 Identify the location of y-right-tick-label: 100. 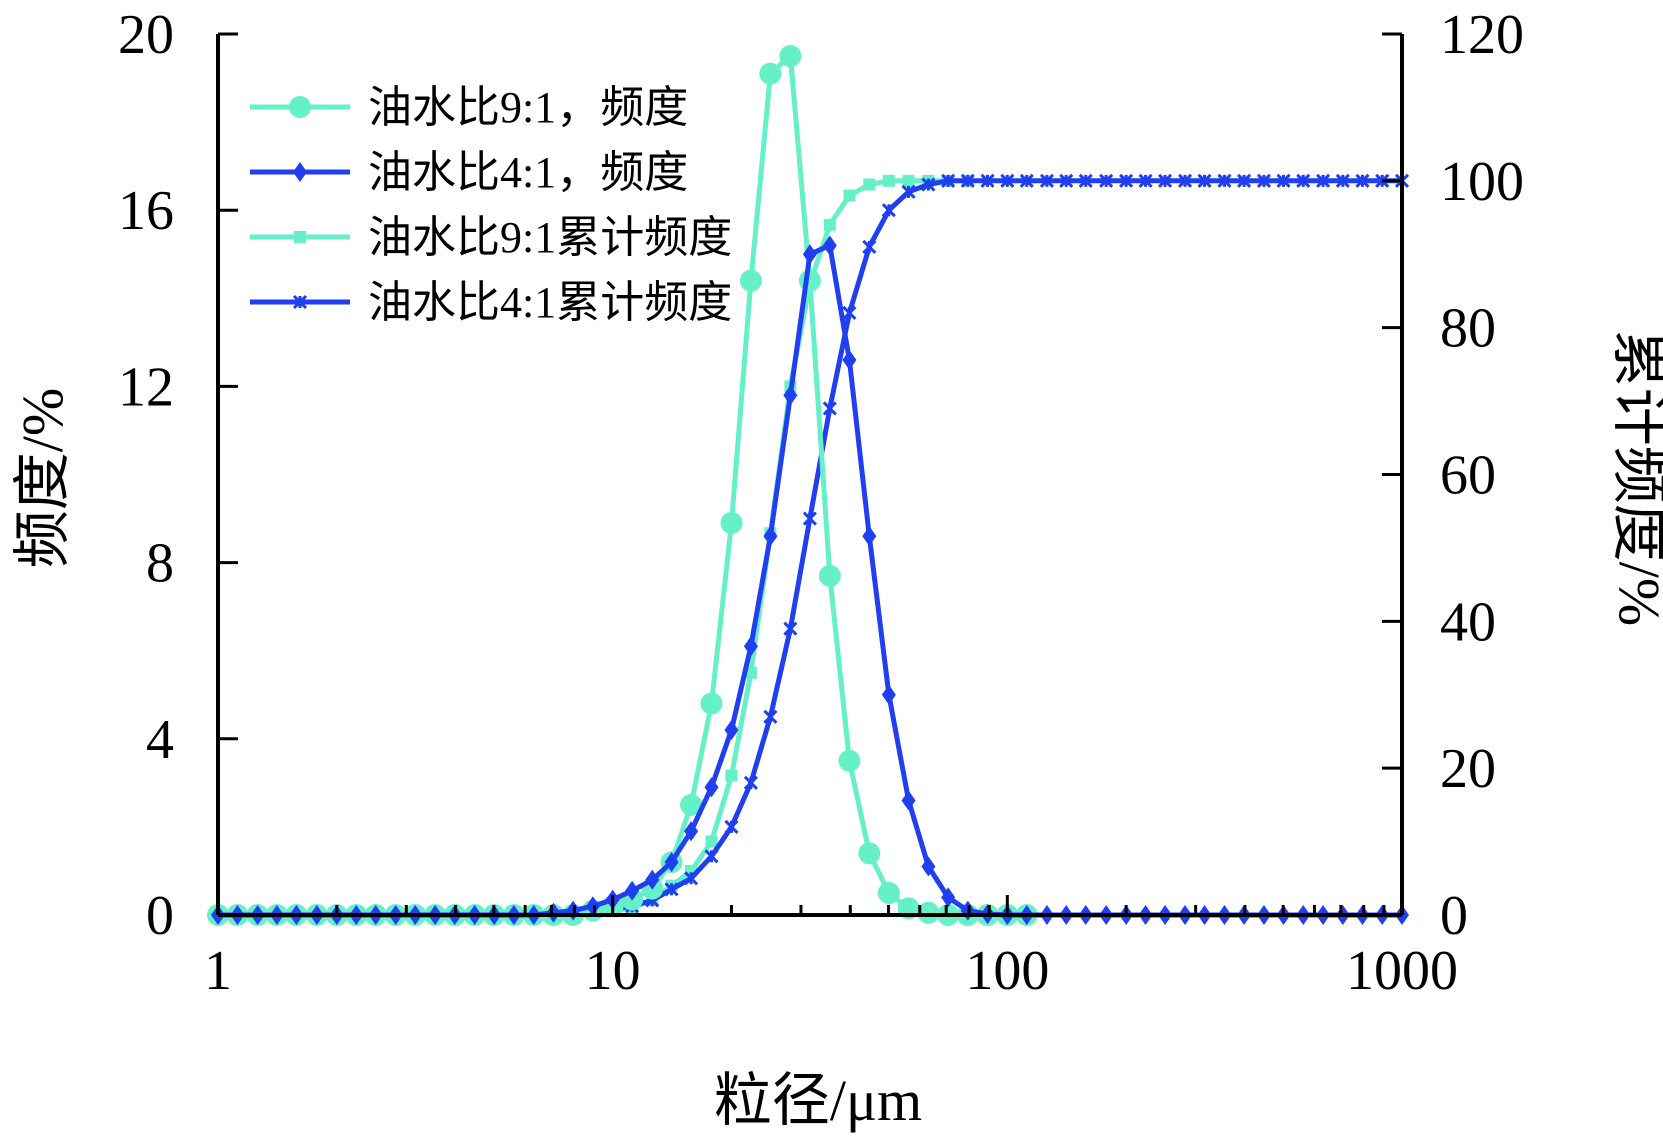
(1482, 182).